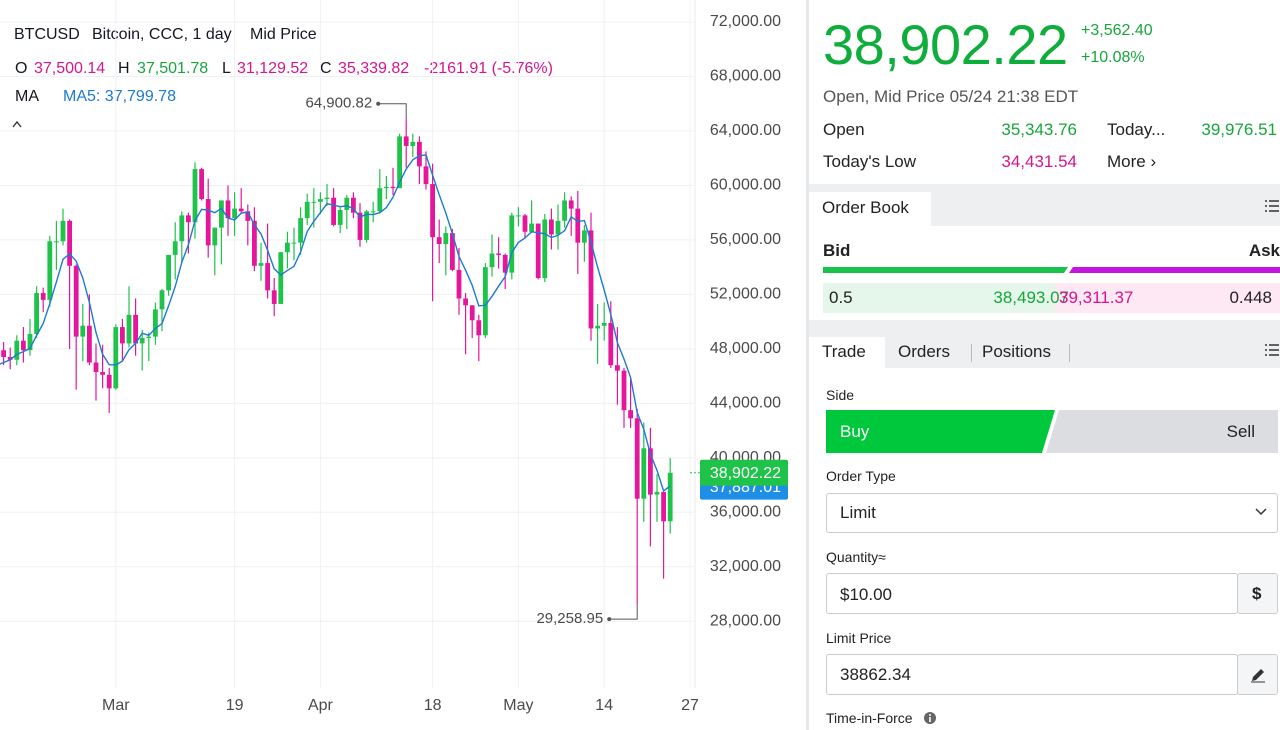 The image size is (1280, 730). Describe the element at coordinates (744, 472) in the screenshot. I see `price-label-bg` at that location.